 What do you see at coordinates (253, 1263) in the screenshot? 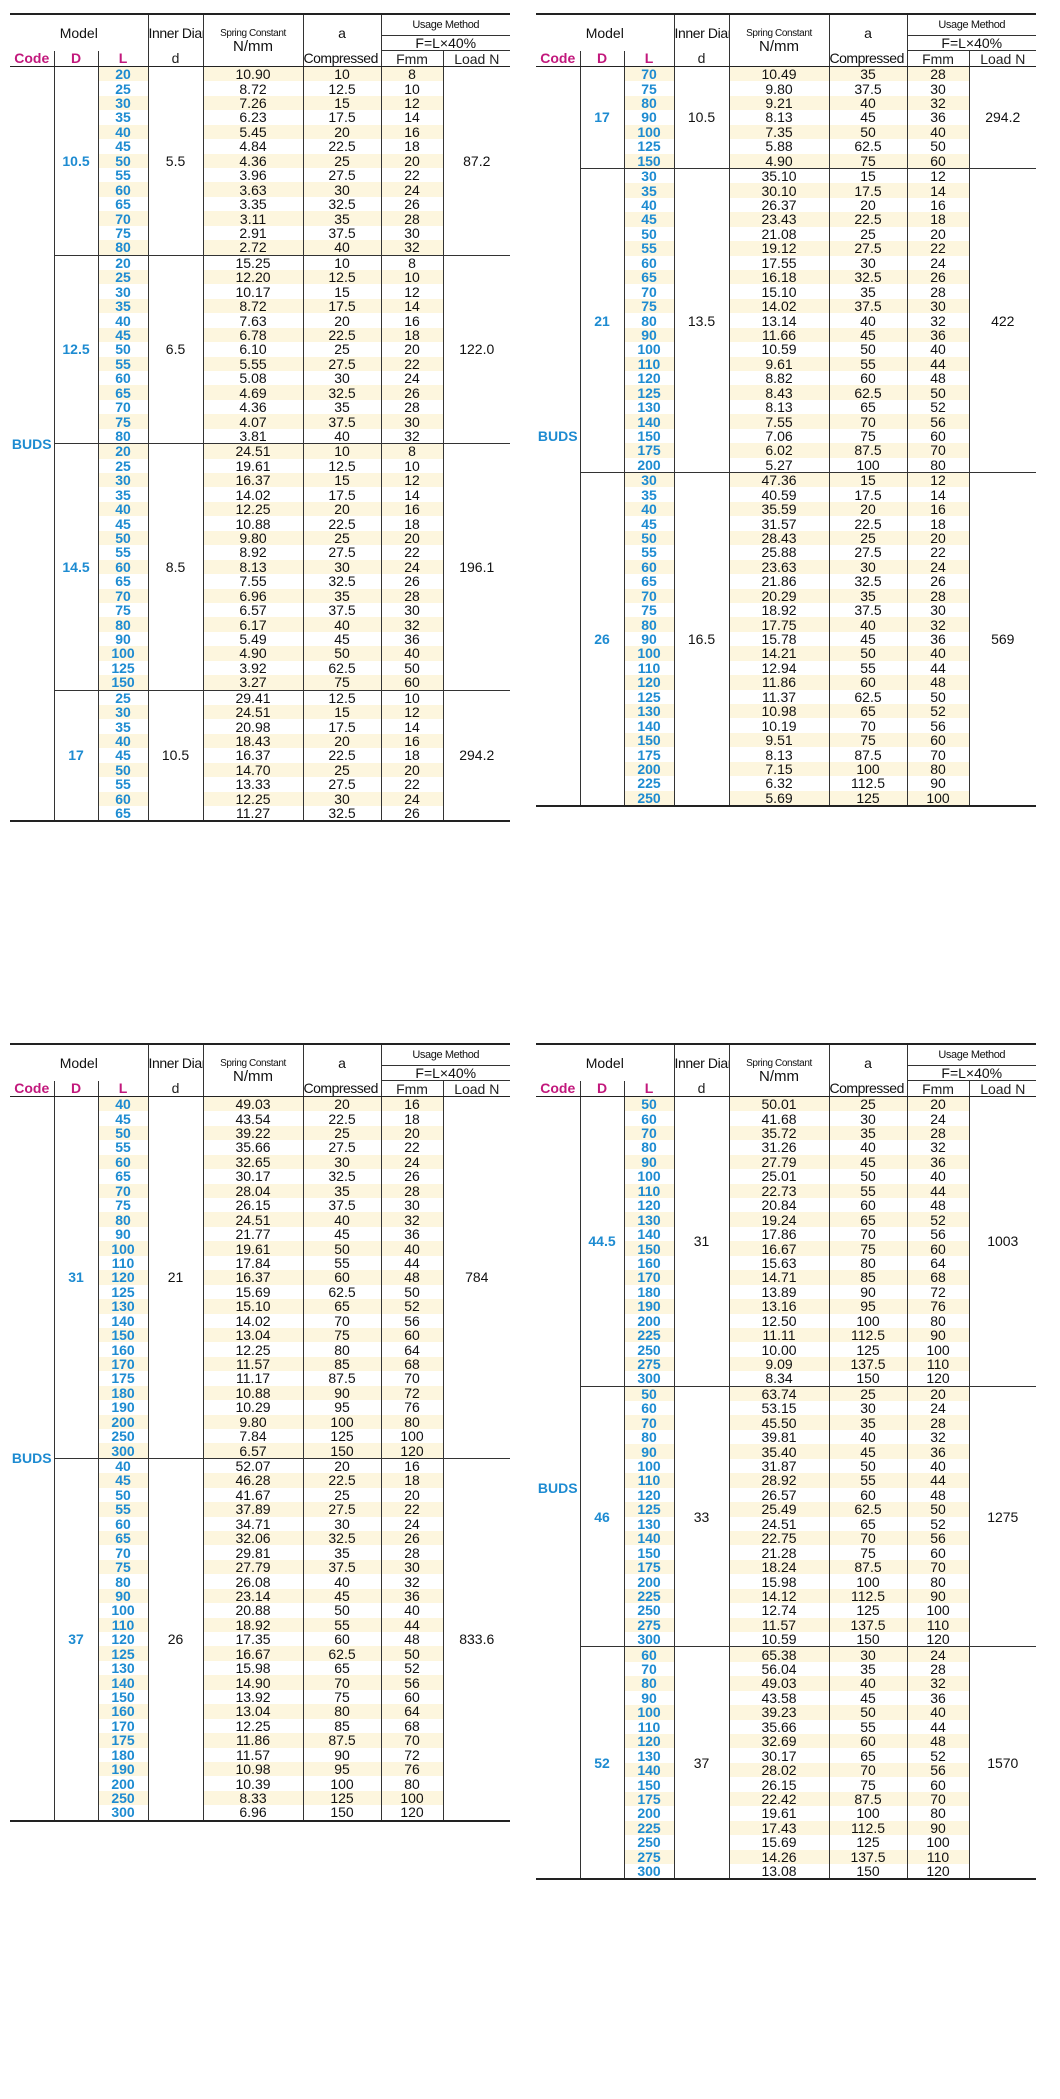
I see `spring-constant-cell: 17.84` at bounding box center [253, 1263].